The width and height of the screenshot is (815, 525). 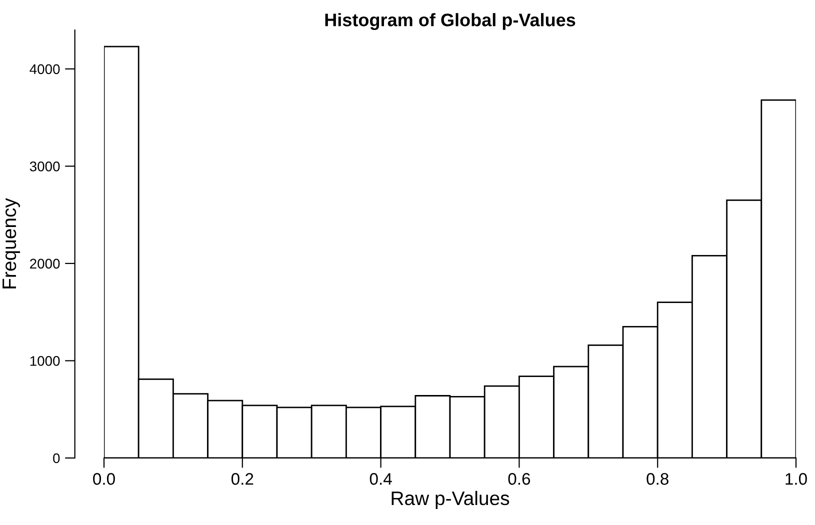 What do you see at coordinates (657, 479) in the screenshot?
I see `x-tick-label: 0.8` at bounding box center [657, 479].